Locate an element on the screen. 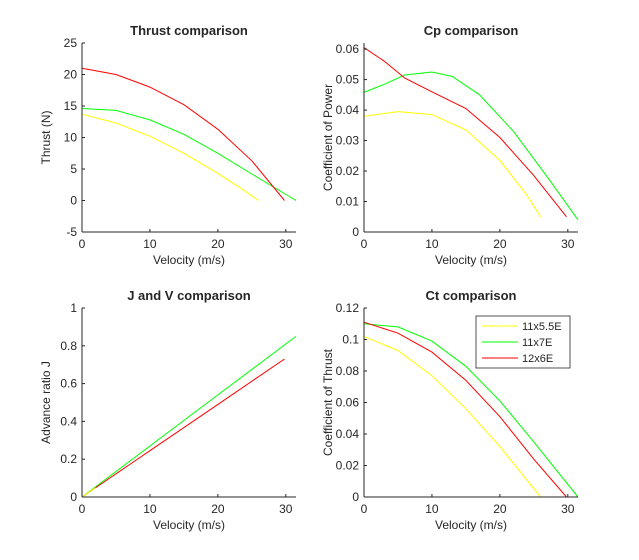 Image resolution: width=639 pixels, height=560 pixels. y-tick-label: 0.6 is located at coordinates (68, 384).